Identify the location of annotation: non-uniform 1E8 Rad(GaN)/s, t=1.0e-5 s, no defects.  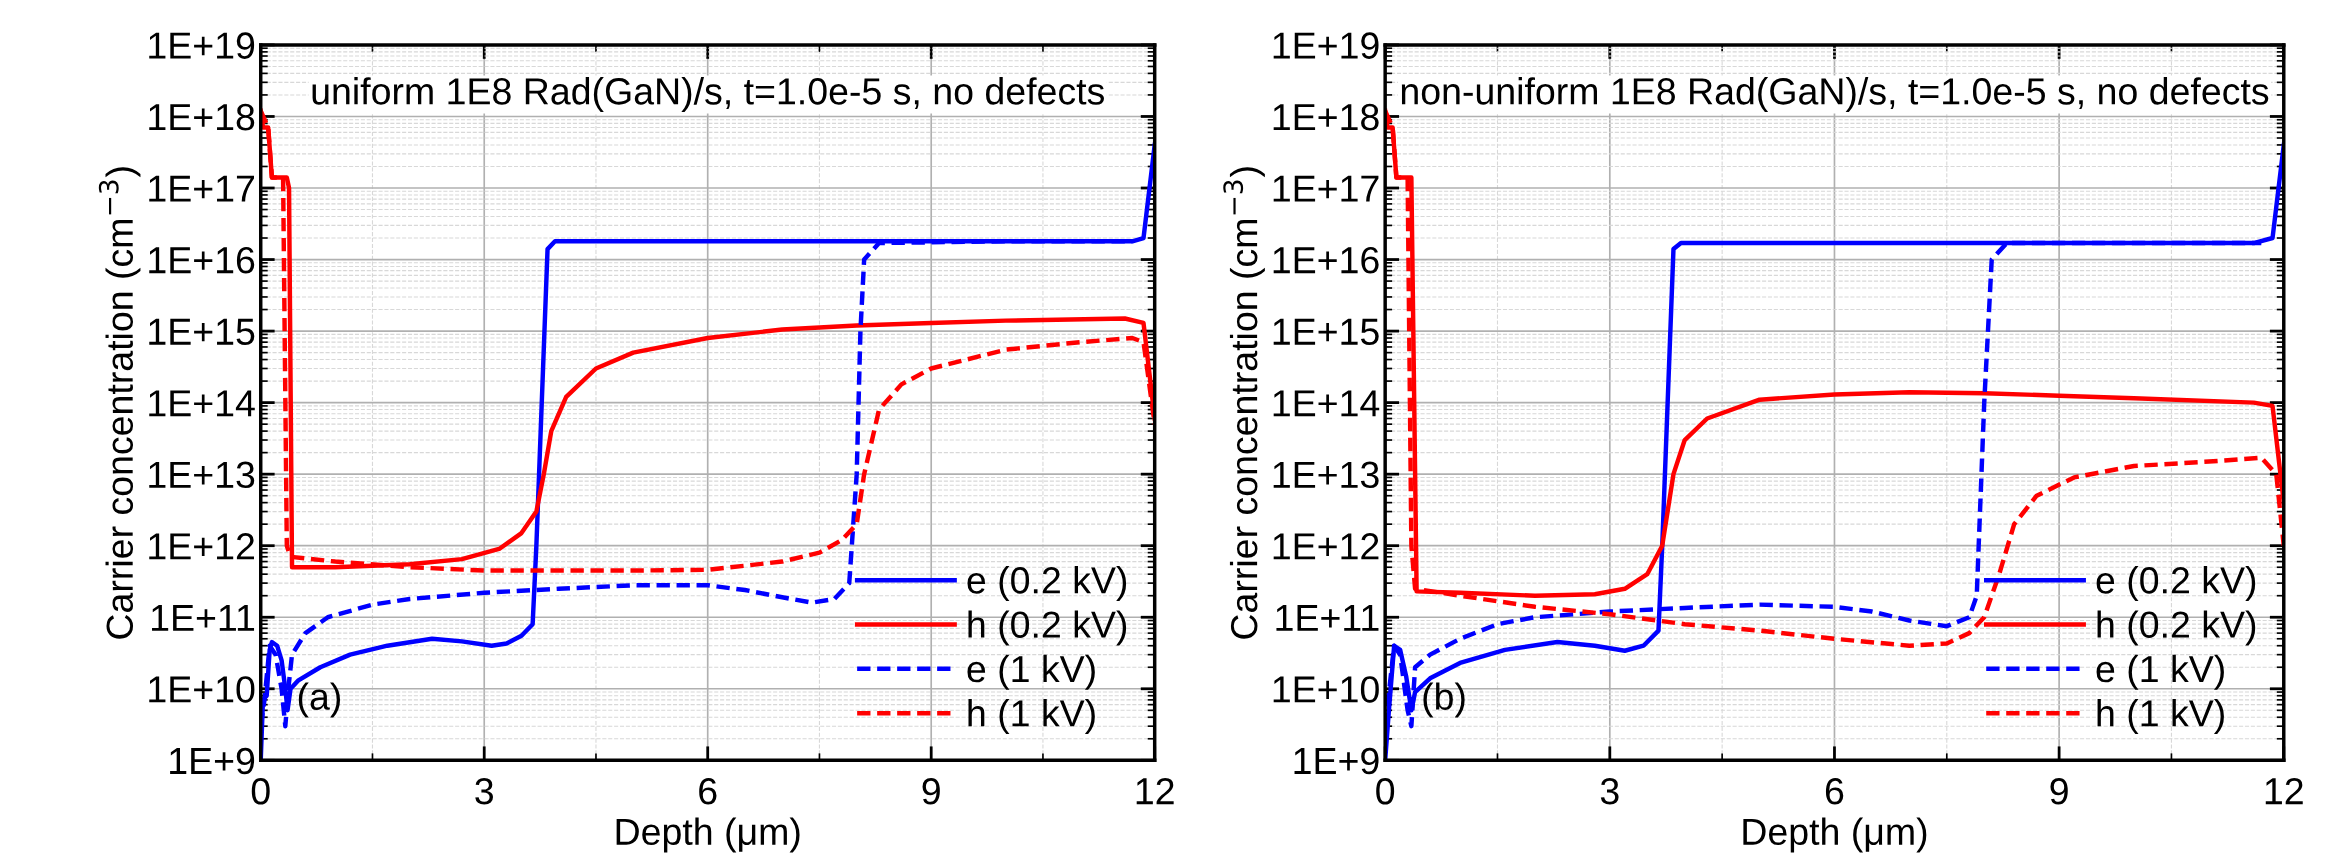
(1835, 95).